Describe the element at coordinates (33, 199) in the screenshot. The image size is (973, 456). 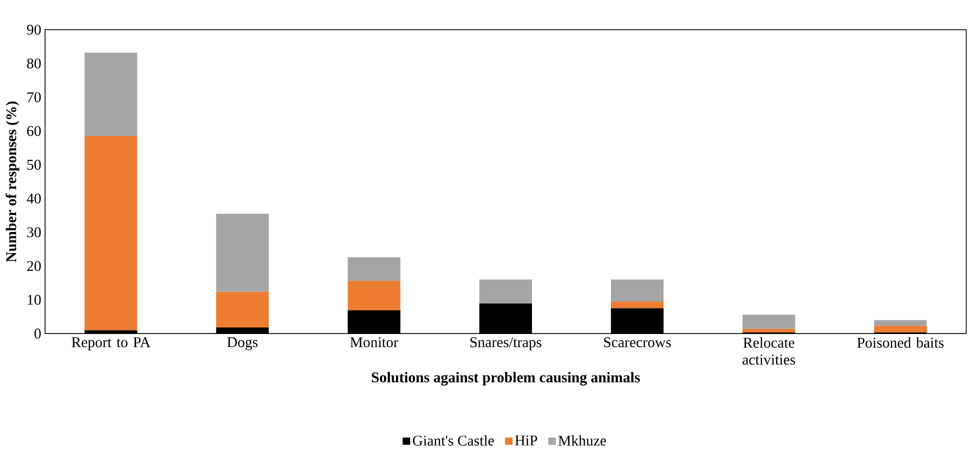
I see `y-tick-label: 40` at that location.